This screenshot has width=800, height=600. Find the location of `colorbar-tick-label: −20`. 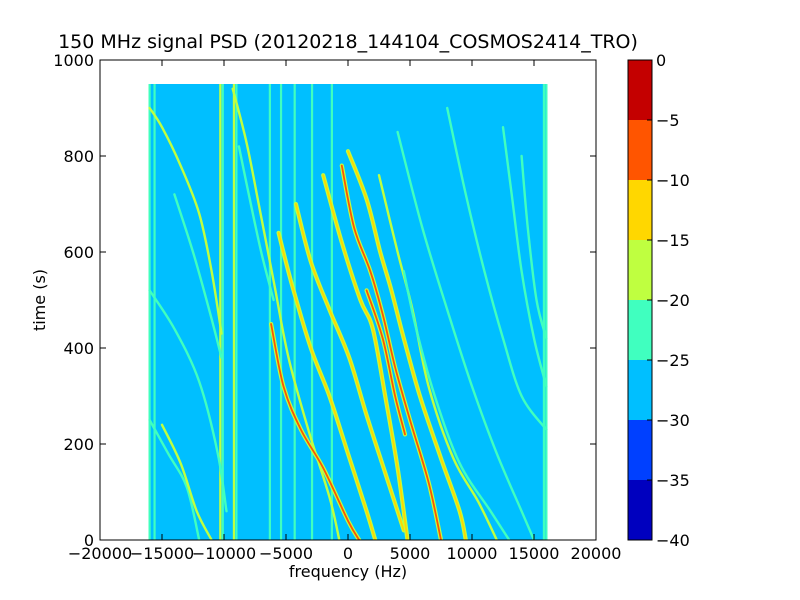

colorbar-tick-label: −20 is located at coordinates (673, 300).